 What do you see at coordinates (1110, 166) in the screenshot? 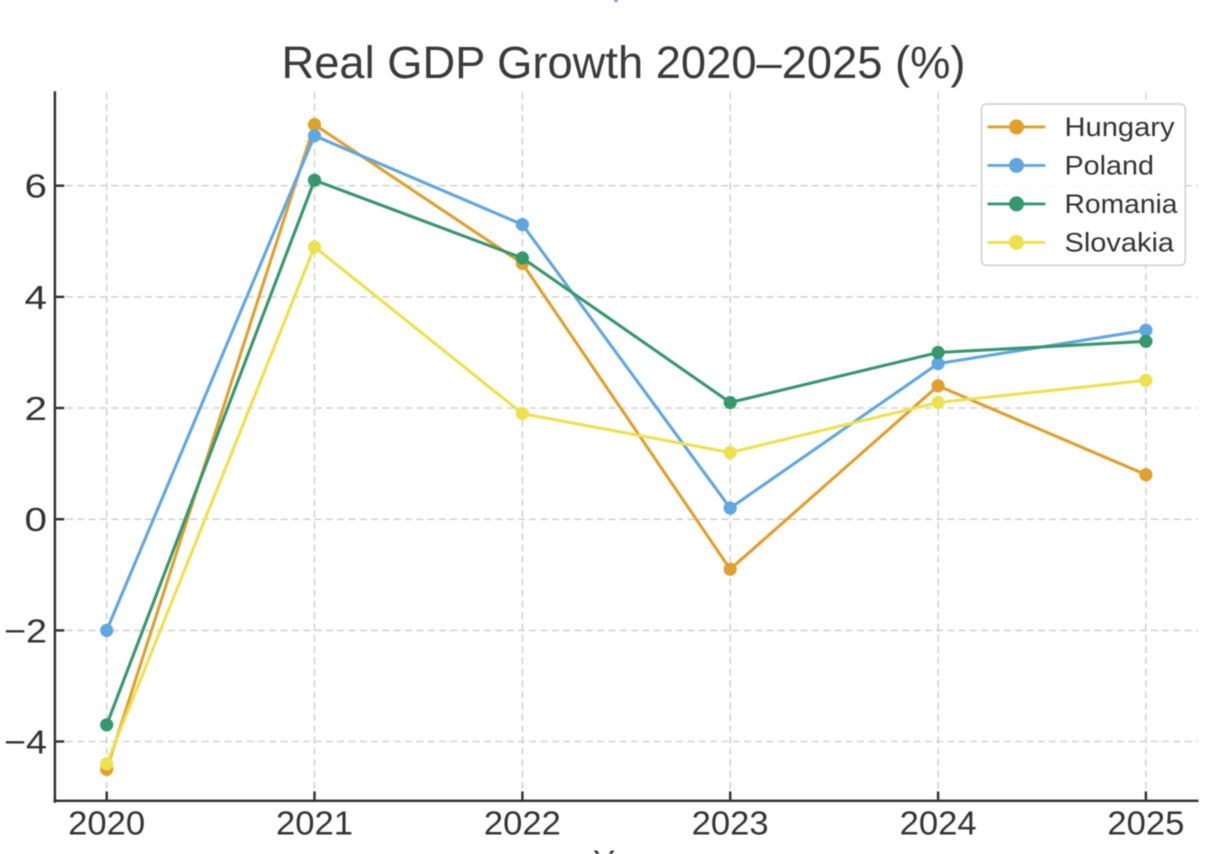
I see `svg-text: Poland` at bounding box center [1110, 166].